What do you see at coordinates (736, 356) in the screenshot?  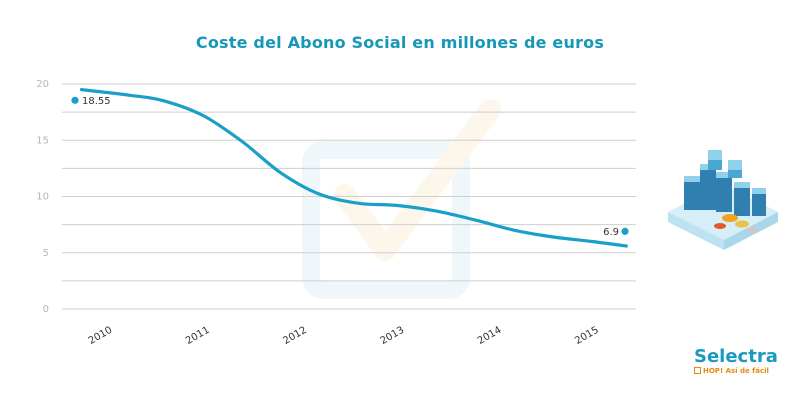 I see `brand-name: Selectra` at bounding box center [736, 356].